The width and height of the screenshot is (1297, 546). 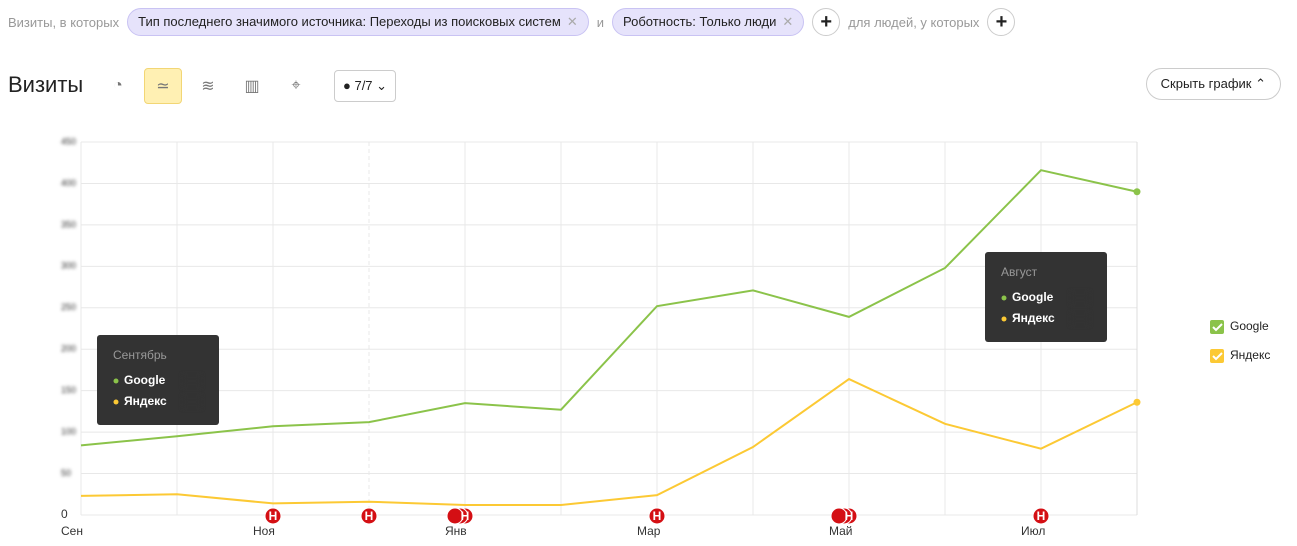 What do you see at coordinates (456, 531) in the screenshot?
I see `x-tick-label: Янв` at bounding box center [456, 531].